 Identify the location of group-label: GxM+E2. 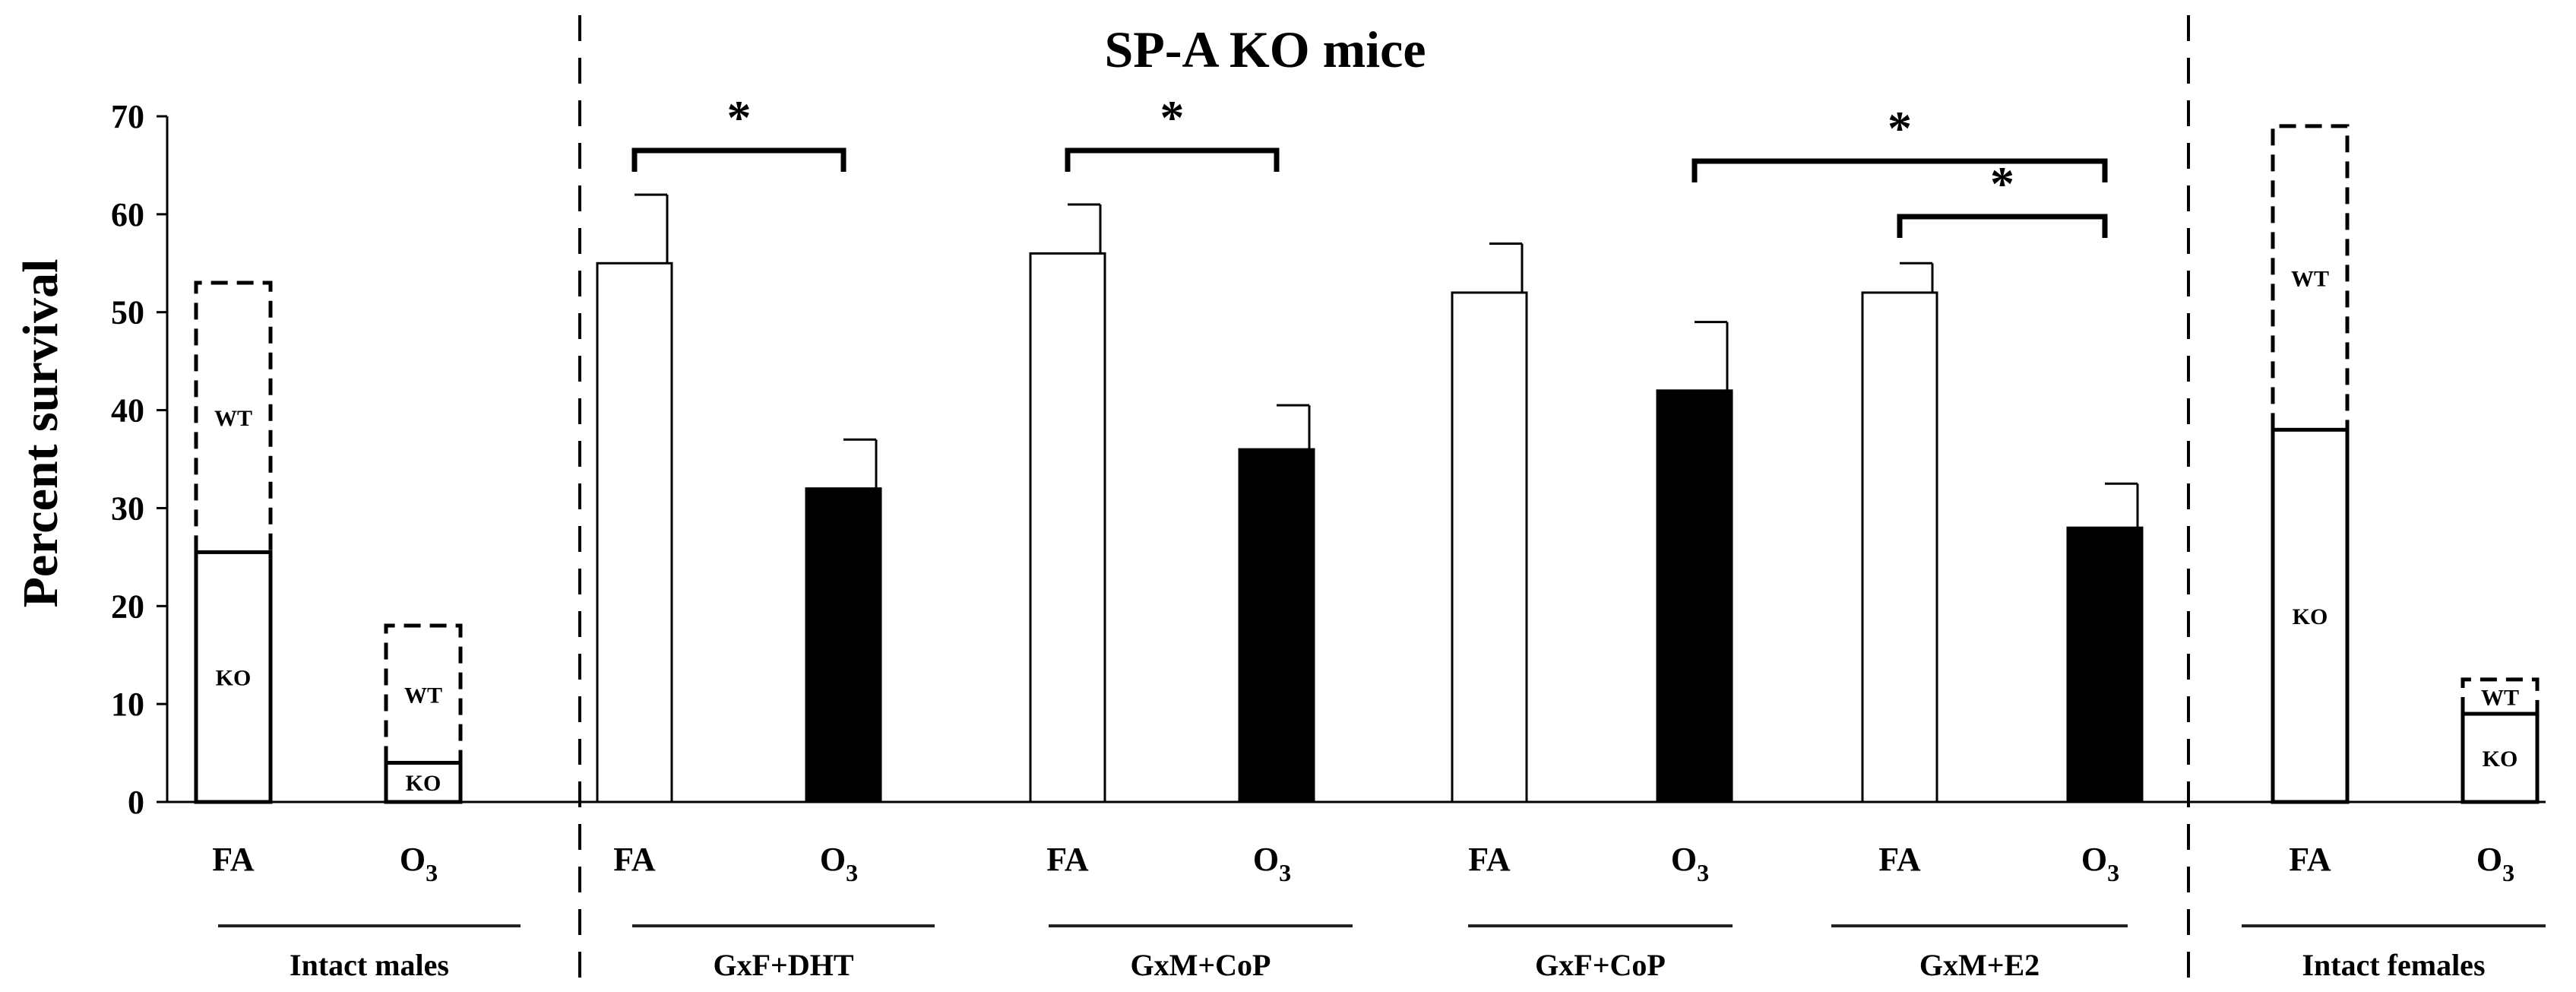
(1980, 965).